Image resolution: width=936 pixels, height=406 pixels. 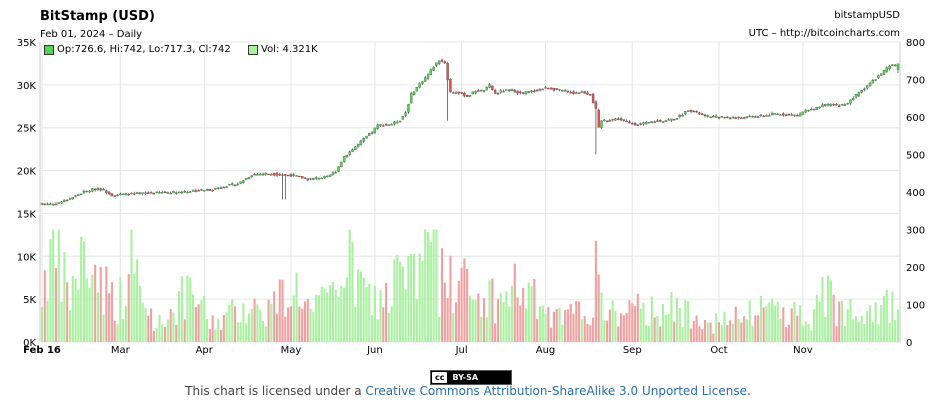 I want to click on y-left-tick-label: 20K, so click(x=27, y=172).